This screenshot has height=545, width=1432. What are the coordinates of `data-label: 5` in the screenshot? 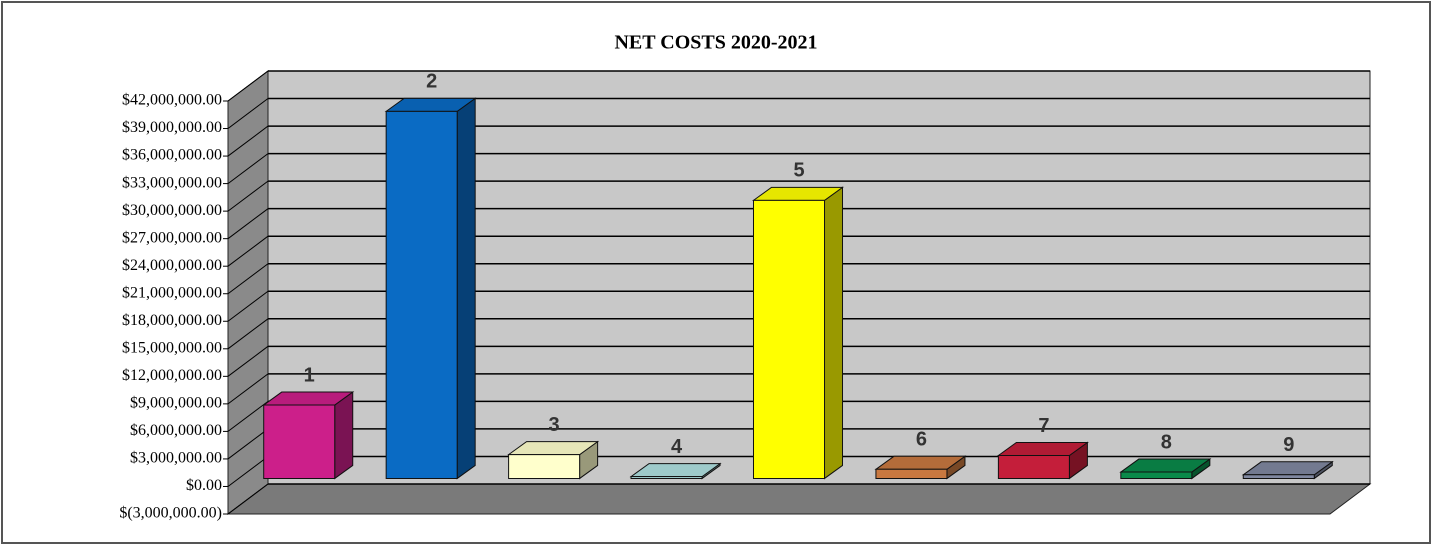 It's located at (798, 171).